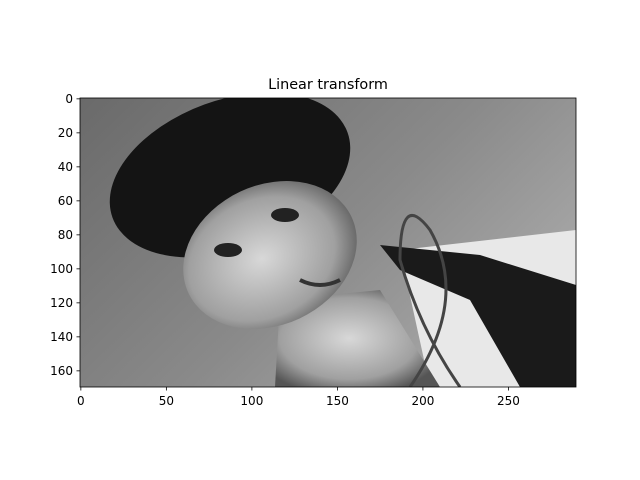 The height and width of the screenshot is (480, 640). What do you see at coordinates (61, 371) in the screenshot?
I see `y-tick-label: 160` at bounding box center [61, 371].